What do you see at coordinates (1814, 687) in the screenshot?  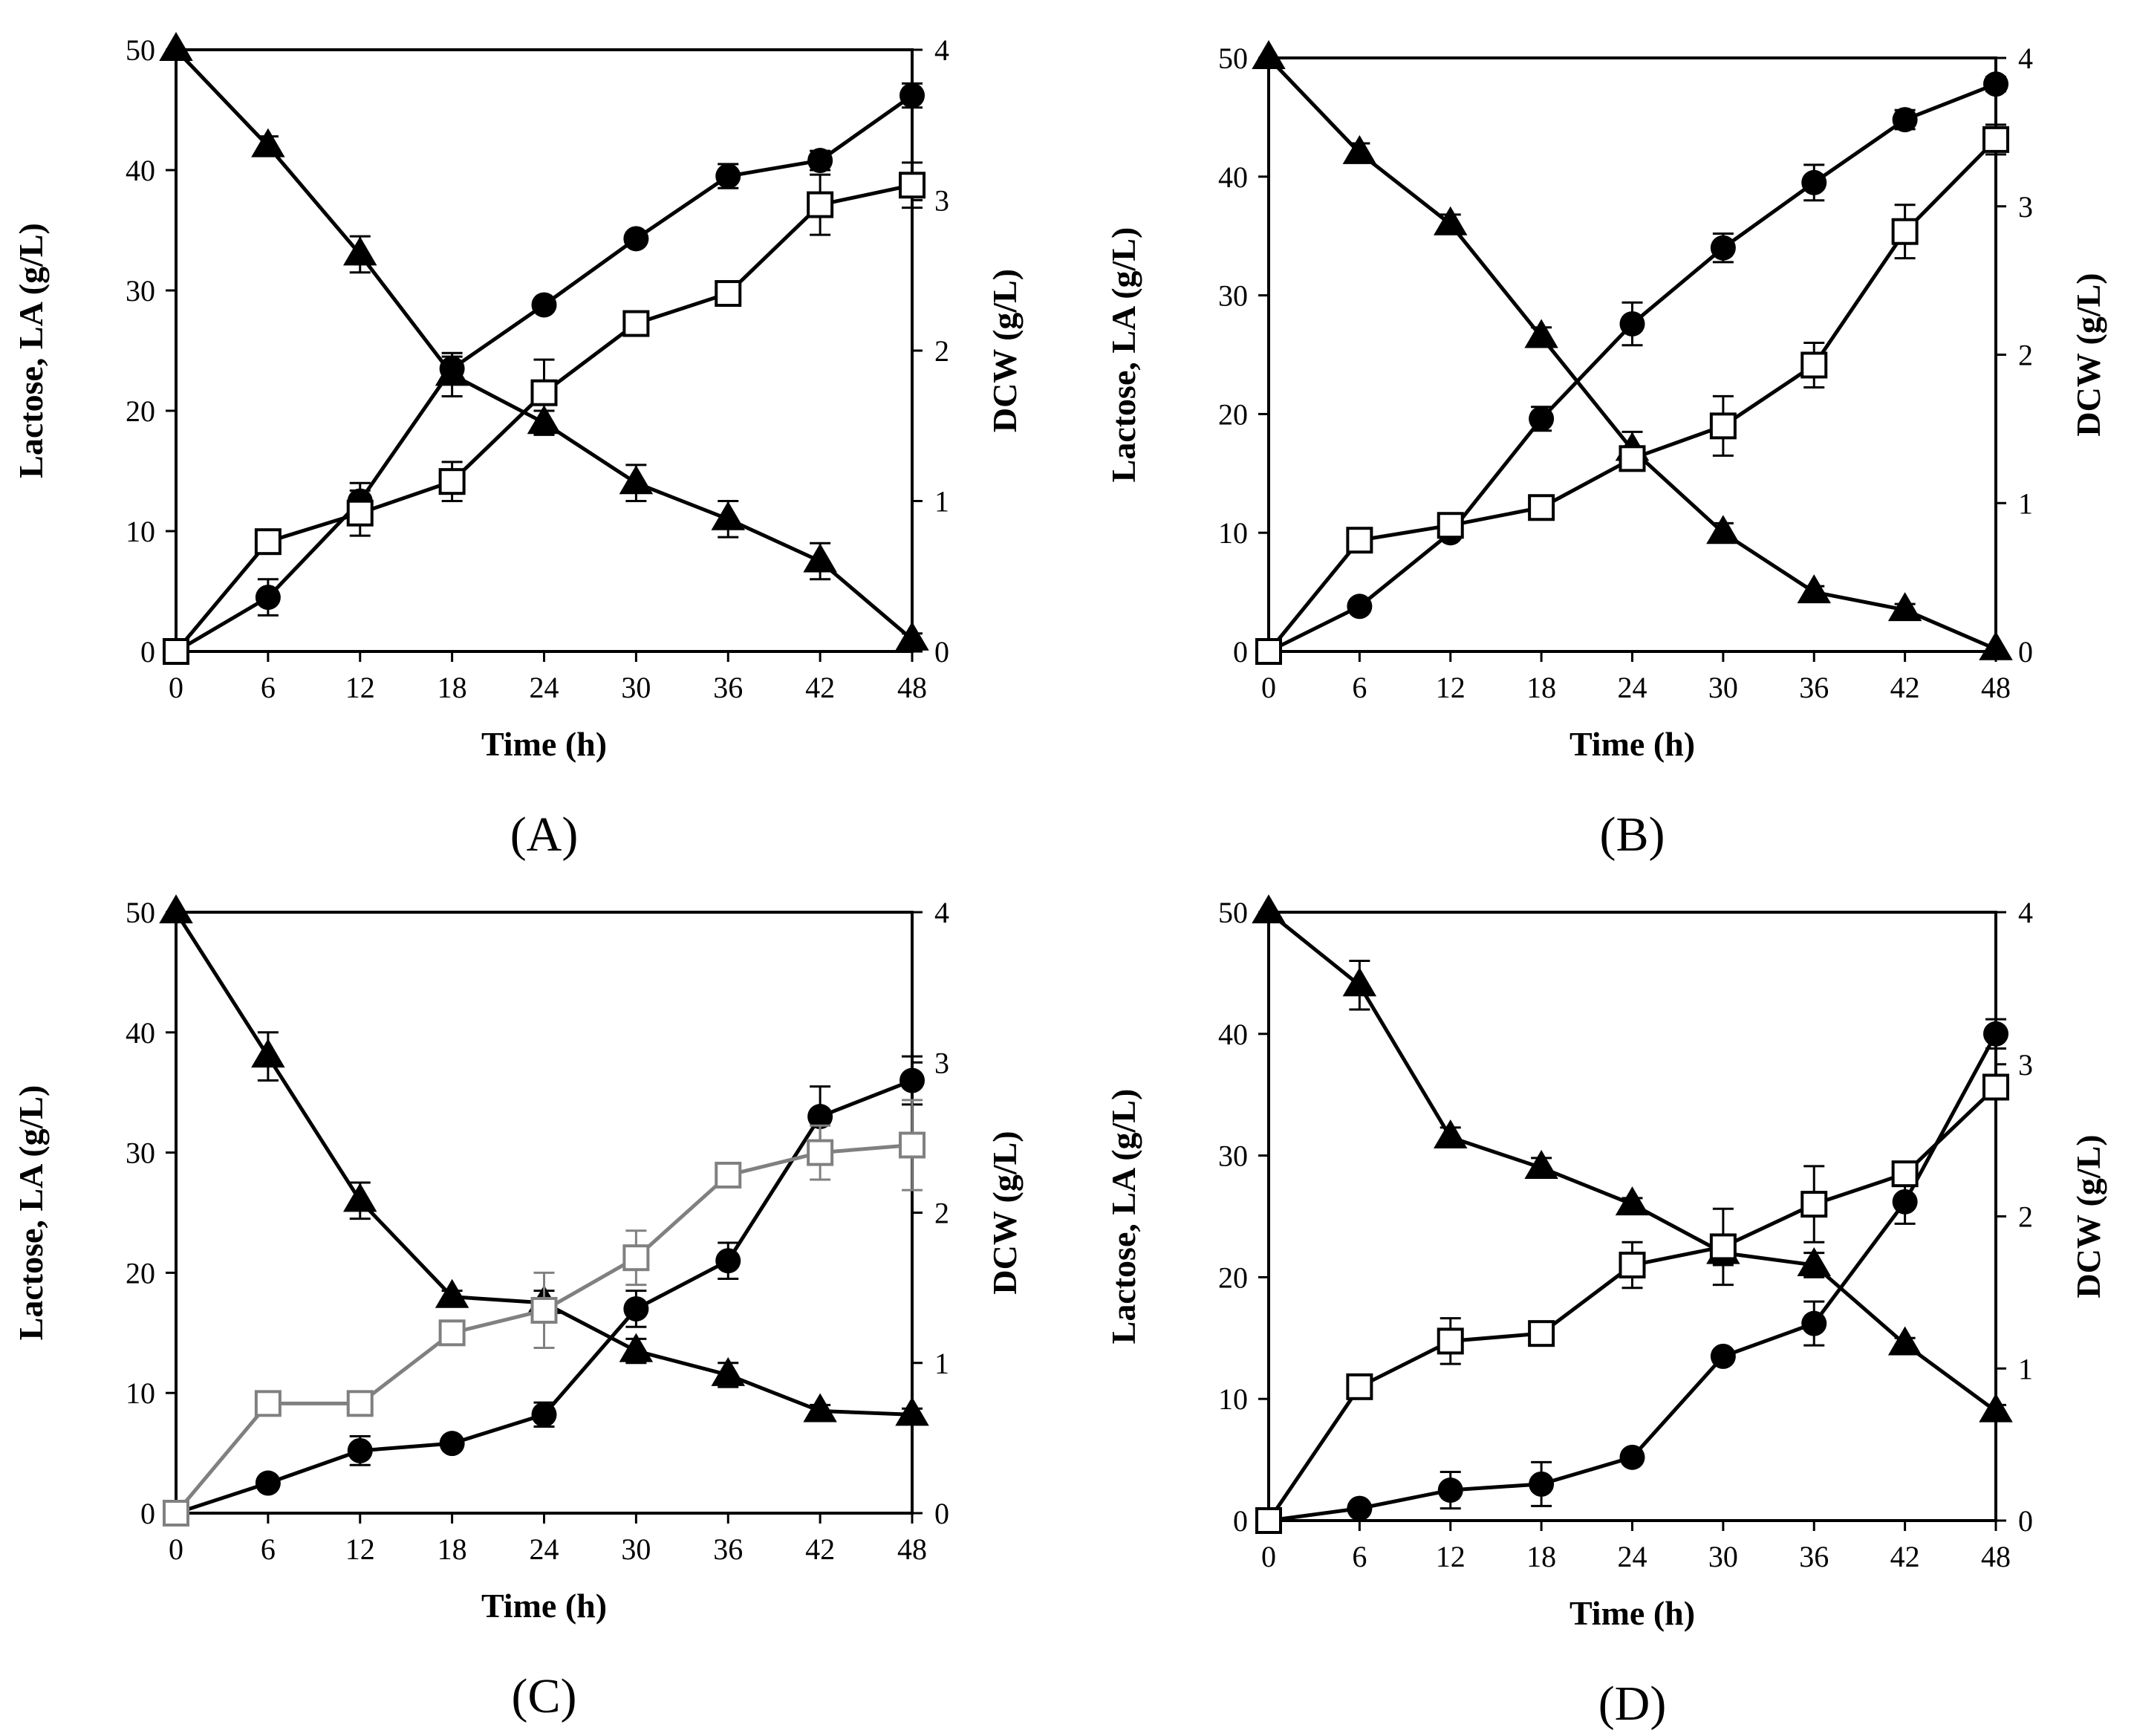 I see `x-tick-label: 36` at bounding box center [1814, 687].